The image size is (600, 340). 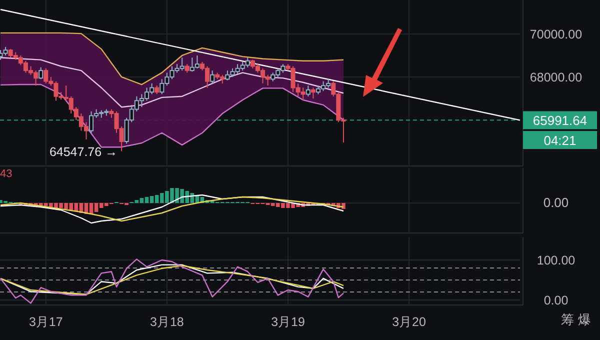 I want to click on ref-line-label: 65991.64, so click(x=560, y=120).